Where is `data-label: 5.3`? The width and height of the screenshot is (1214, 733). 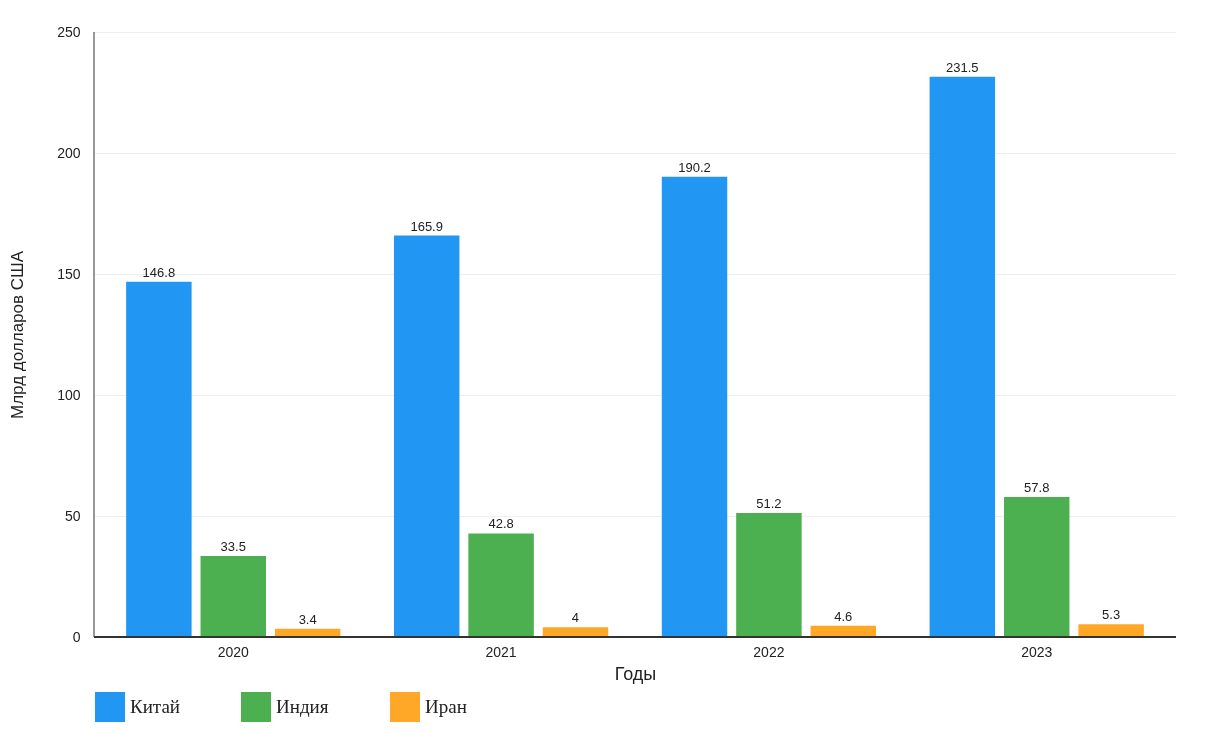 data-label: 5.3 is located at coordinates (1111, 615).